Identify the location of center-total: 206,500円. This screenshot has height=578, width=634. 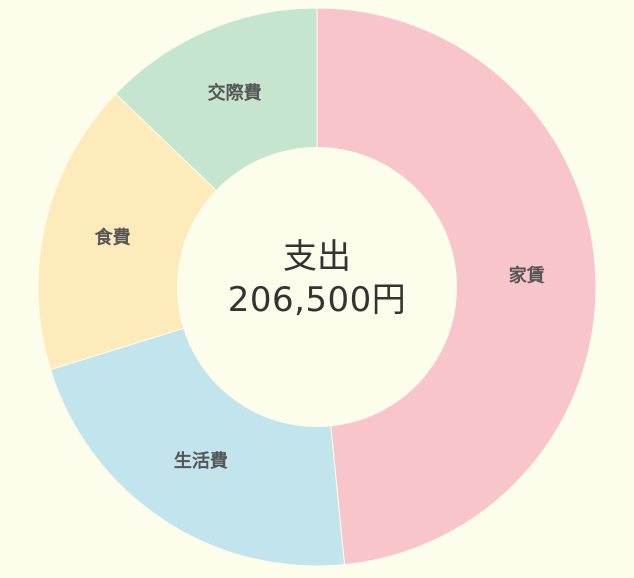
(317, 300).